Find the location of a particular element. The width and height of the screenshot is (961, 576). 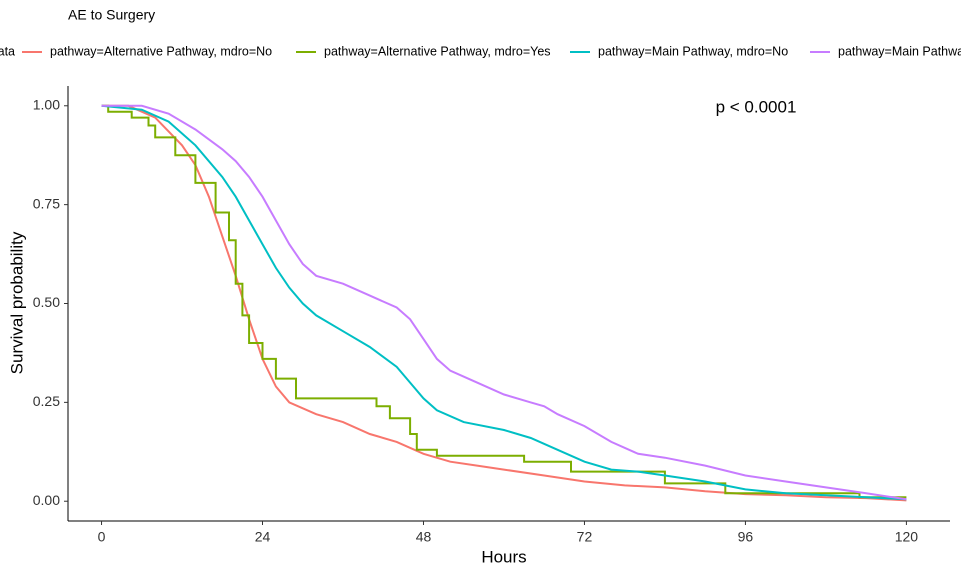

x-tick-label: 120 is located at coordinates (907, 537).